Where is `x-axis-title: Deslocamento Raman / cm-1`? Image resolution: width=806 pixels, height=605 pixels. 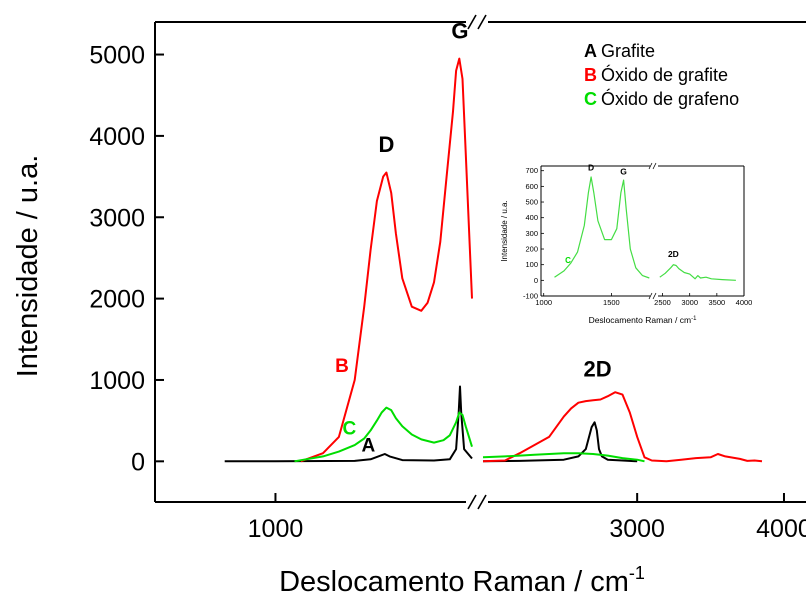
x-axis-title: Deslocamento Raman / cm-1 is located at coordinates (462, 580).